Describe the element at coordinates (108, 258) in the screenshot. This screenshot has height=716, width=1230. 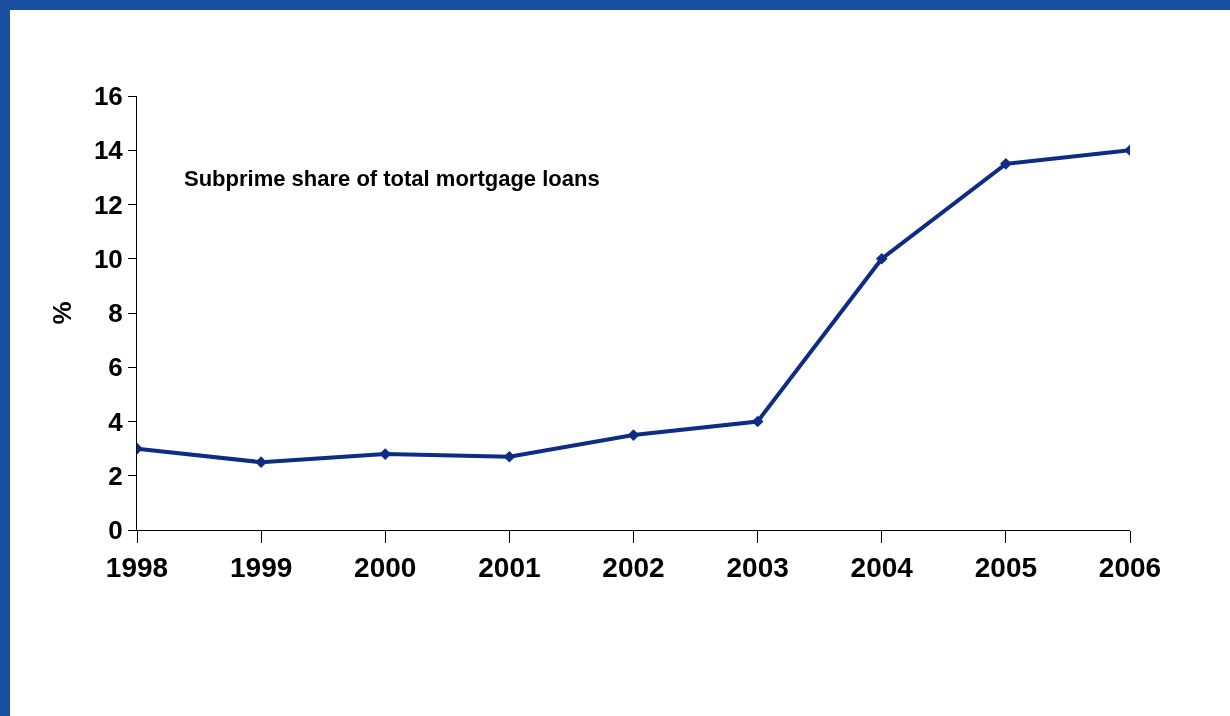
I see `y-tick-label: 10` at that location.